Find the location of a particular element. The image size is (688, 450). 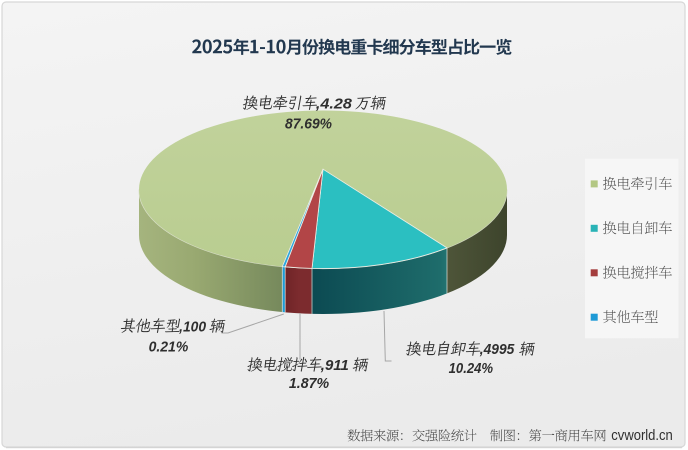

svg-text: ,100 is located at coordinates (192, 326).